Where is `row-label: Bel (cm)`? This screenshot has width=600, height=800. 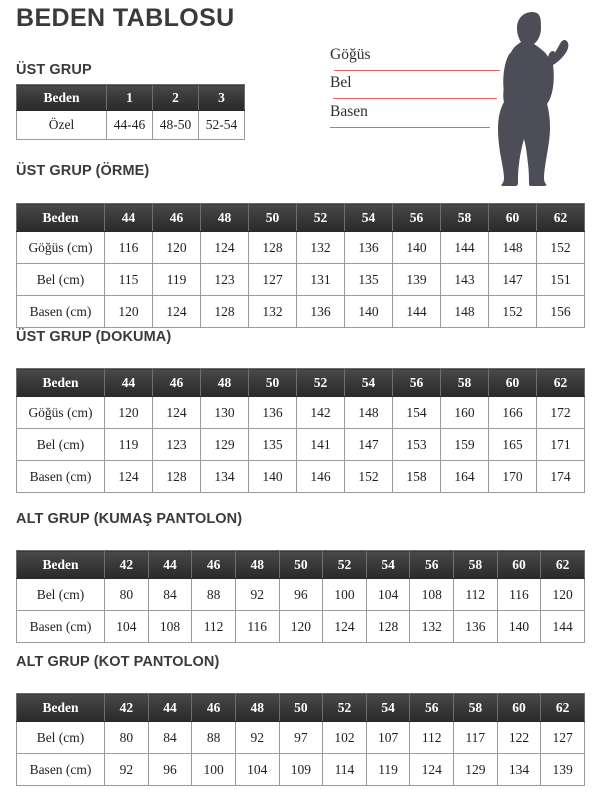
row-label: Bel (cm) is located at coordinates (60, 279).